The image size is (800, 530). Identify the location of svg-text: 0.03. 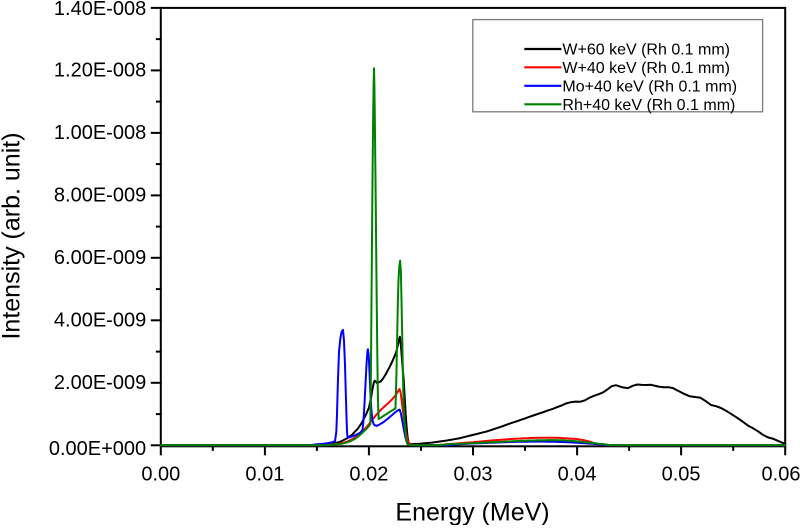
(473, 475).